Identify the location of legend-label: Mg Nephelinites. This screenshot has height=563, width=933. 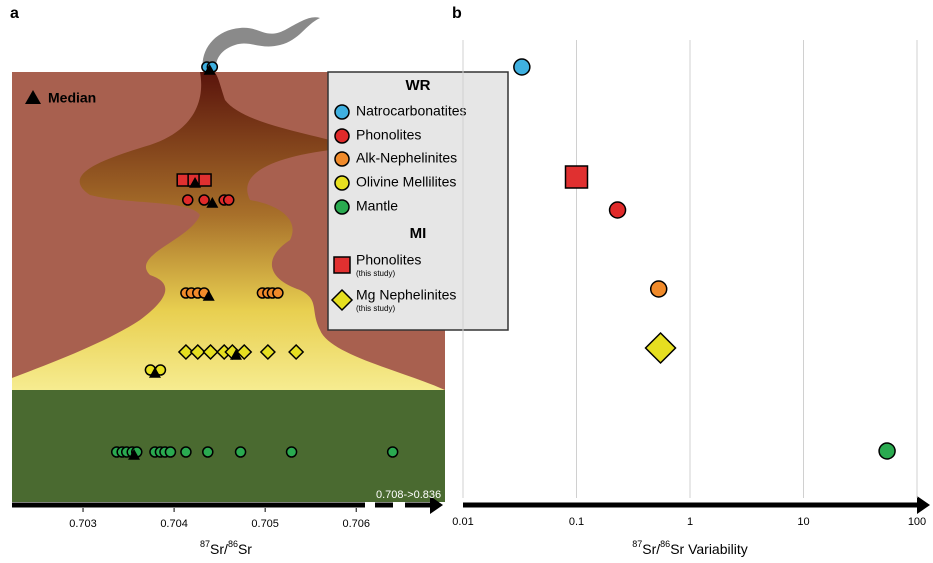
(406, 295).